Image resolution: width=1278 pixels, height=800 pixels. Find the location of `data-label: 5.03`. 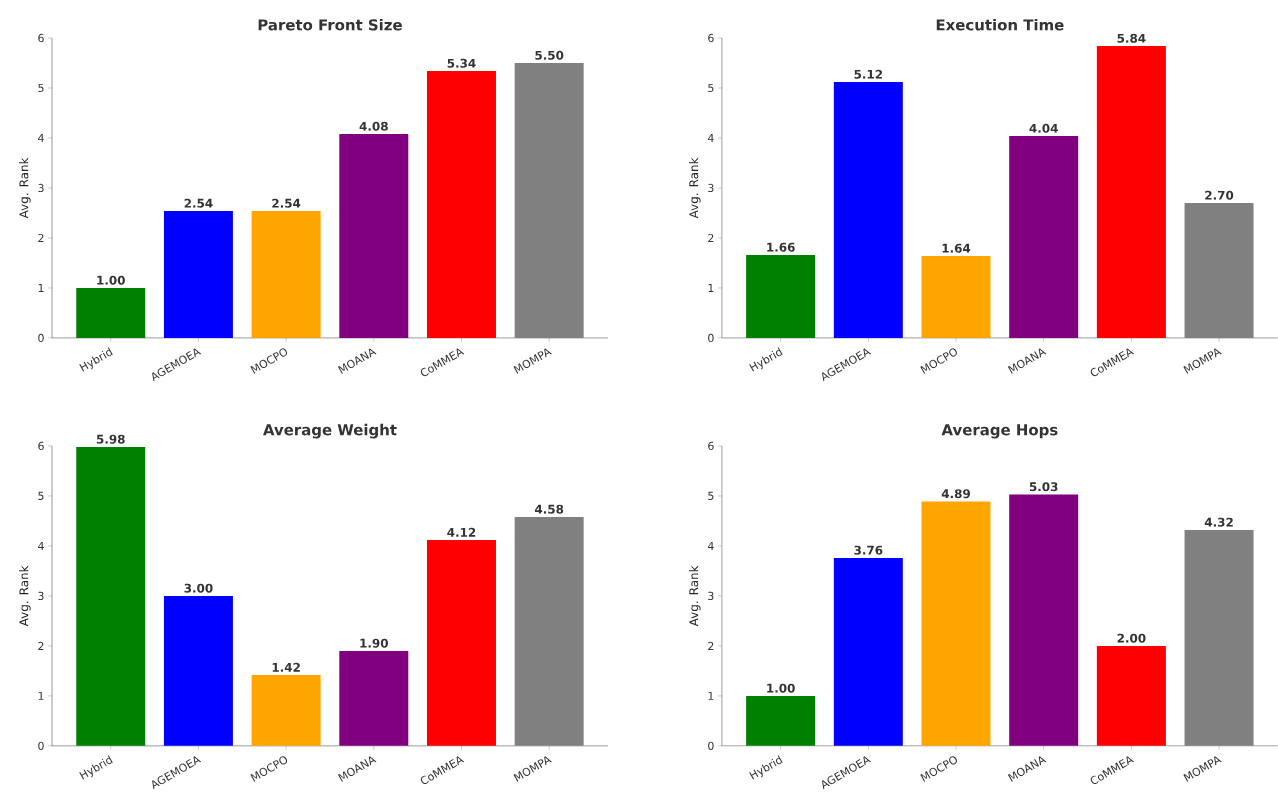

data-label: 5.03 is located at coordinates (1043, 487).